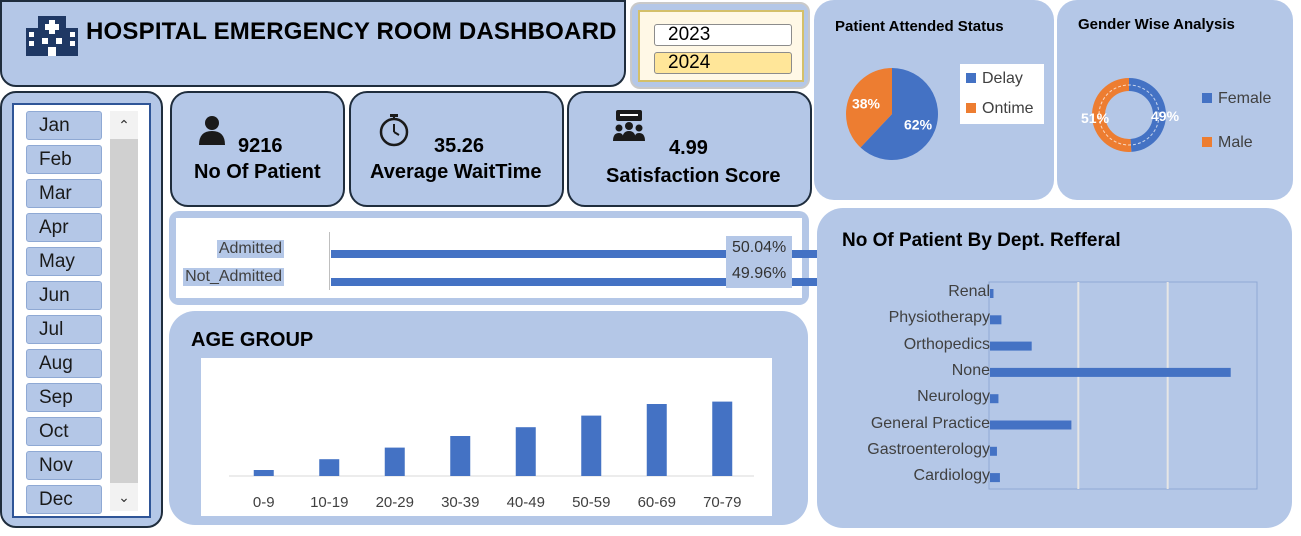 This screenshot has width=1301, height=536. Describe the element at coordinates (1147, 115) in the screenshot. I see `donut-slice-female` at that location.